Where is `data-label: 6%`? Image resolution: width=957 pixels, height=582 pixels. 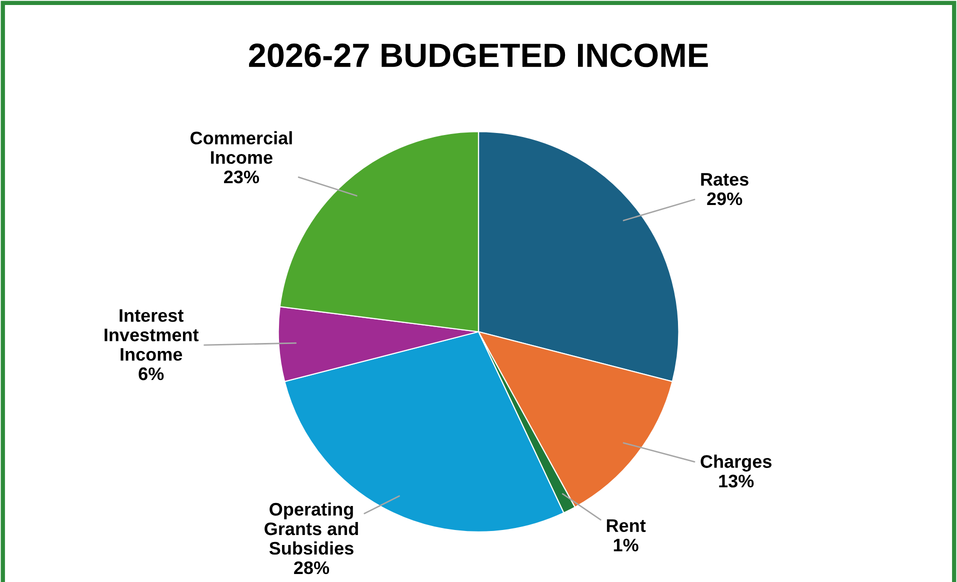
data-label: 6% is located at coordinates (151, 373).